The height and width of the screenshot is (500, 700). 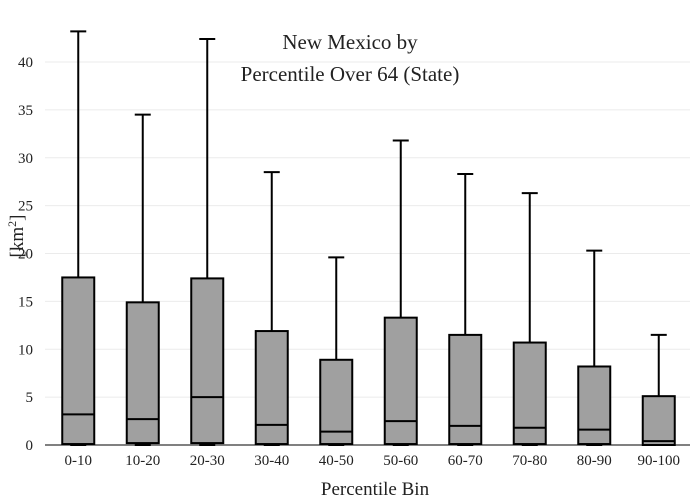 What do you see at coordinates (25, 63) in the screenshot?
I see `y-tick-label: 40` at bounding box center [25, 63].